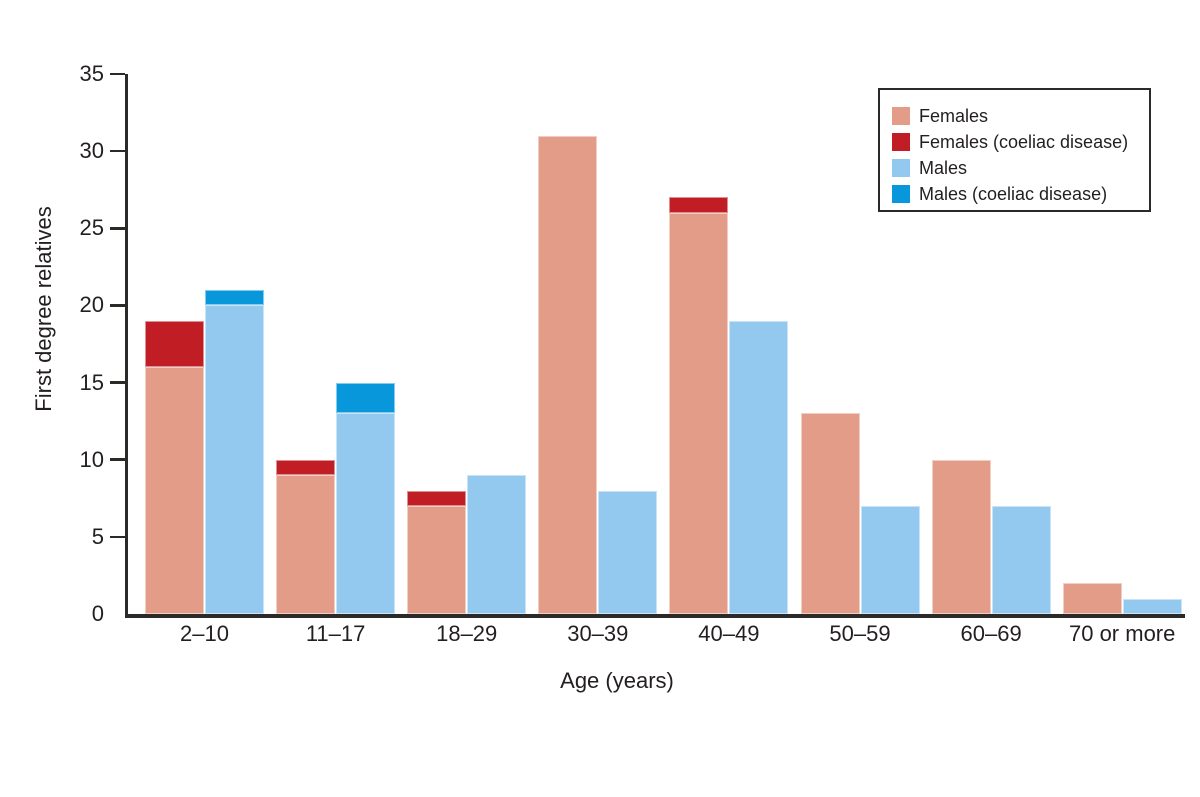 The height and width of the screenshot is (797, 1200). I want to click on x-tick-label-6: 60–69, so click(991, 633).